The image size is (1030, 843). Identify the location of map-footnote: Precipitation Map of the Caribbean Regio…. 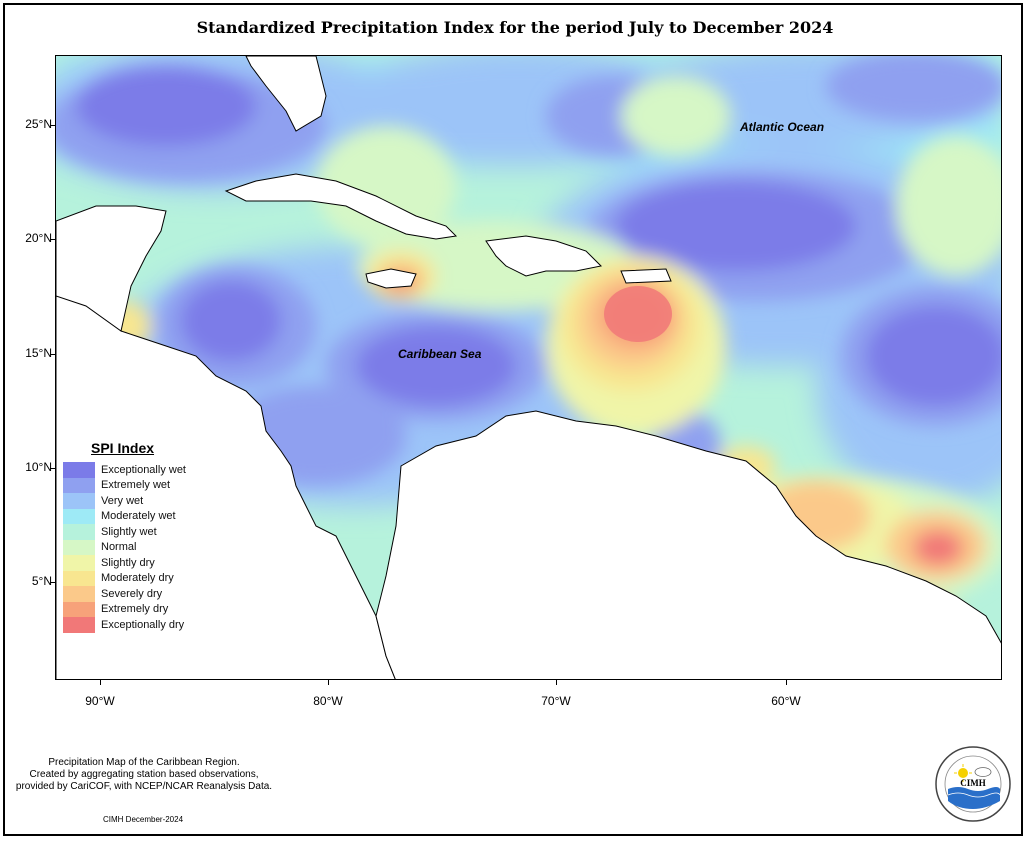
(144, 775).